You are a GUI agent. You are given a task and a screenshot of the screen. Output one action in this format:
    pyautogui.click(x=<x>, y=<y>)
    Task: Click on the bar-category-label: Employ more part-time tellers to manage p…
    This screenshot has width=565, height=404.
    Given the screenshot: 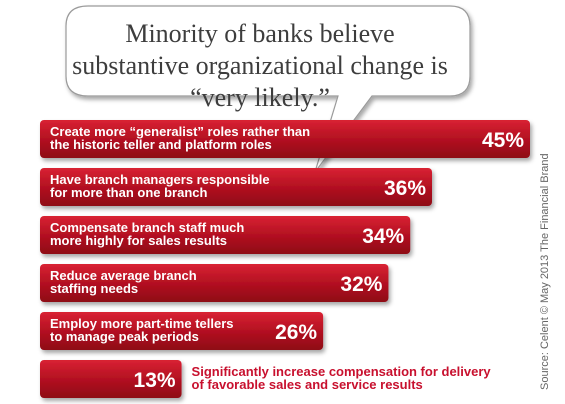 What is the action you would take?
    pyautogui.click(x=142, y=330)
    